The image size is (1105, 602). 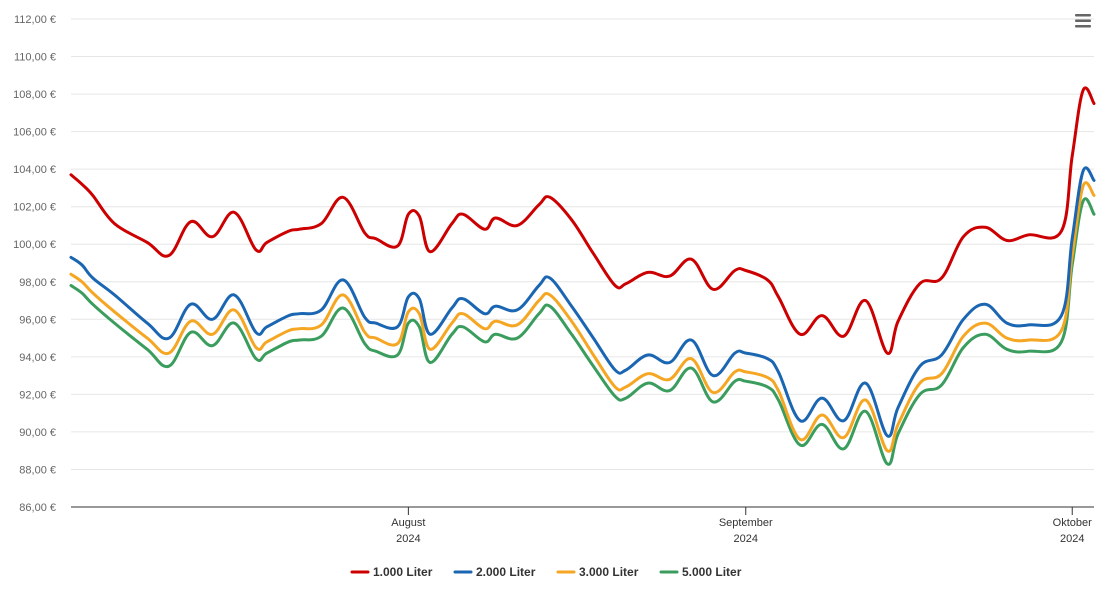 I want to click on y-tick: 96,00 €, so click(x=37, y=320).